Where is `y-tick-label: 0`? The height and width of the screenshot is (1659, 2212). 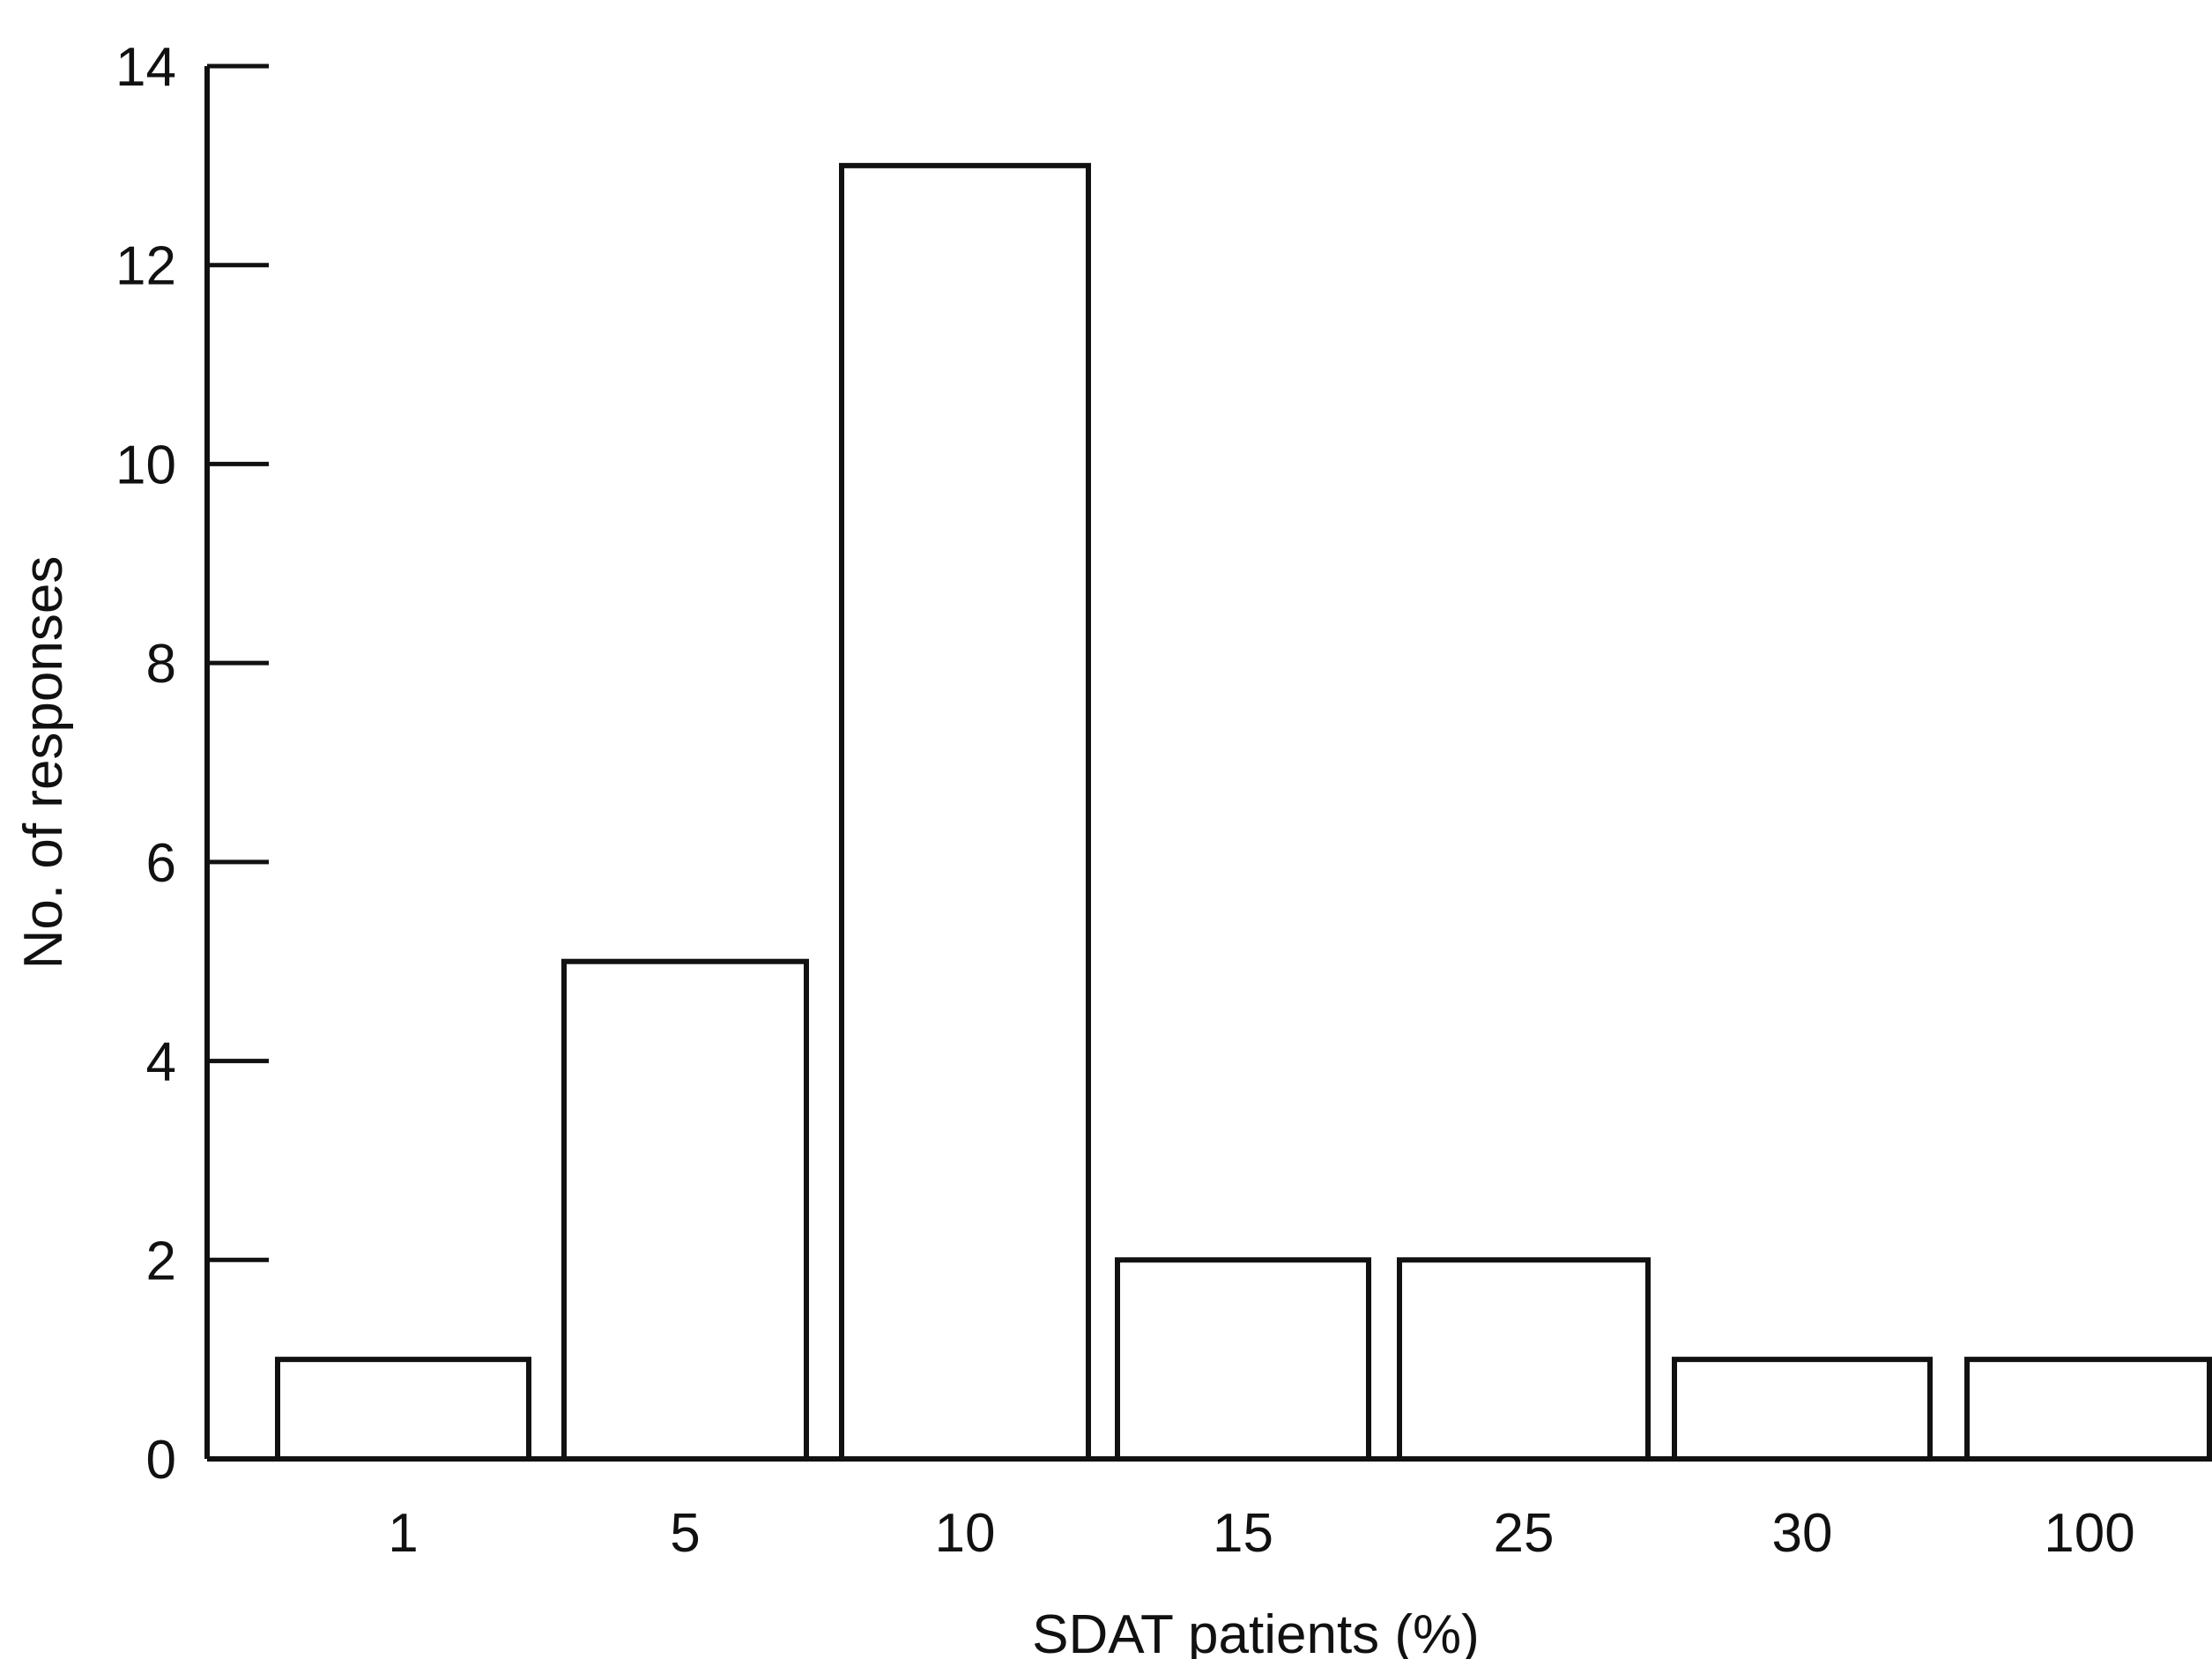 y-tick-label: 0 is located at coordinates (161, 1460).